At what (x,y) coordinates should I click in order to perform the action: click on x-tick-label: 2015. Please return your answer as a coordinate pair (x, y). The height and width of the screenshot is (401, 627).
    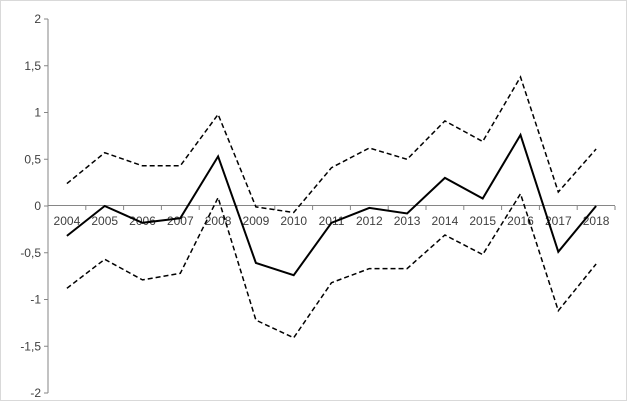
    Looking at the image, I should click on (482, 221).